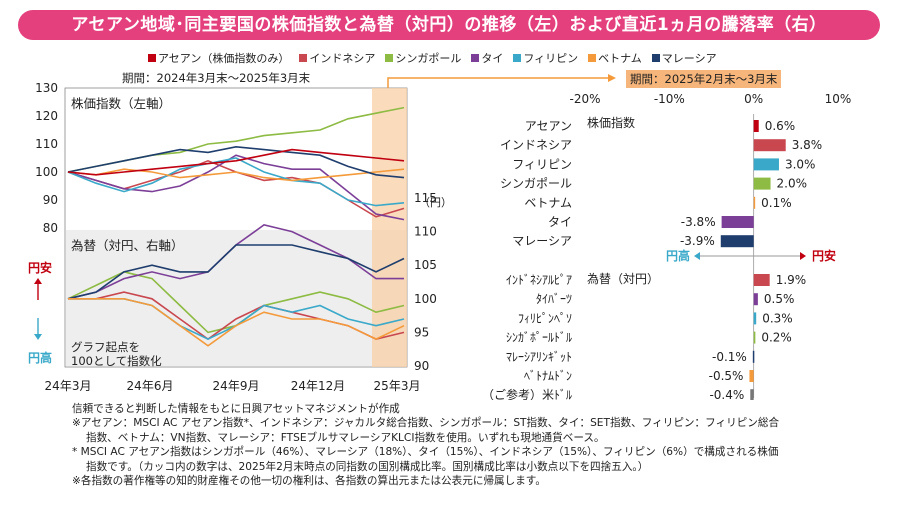  What do you see at coordinates (792, 184) in the screenshot?
I see `stock-value-label: 2.0%` at bounding box center [792, 184].